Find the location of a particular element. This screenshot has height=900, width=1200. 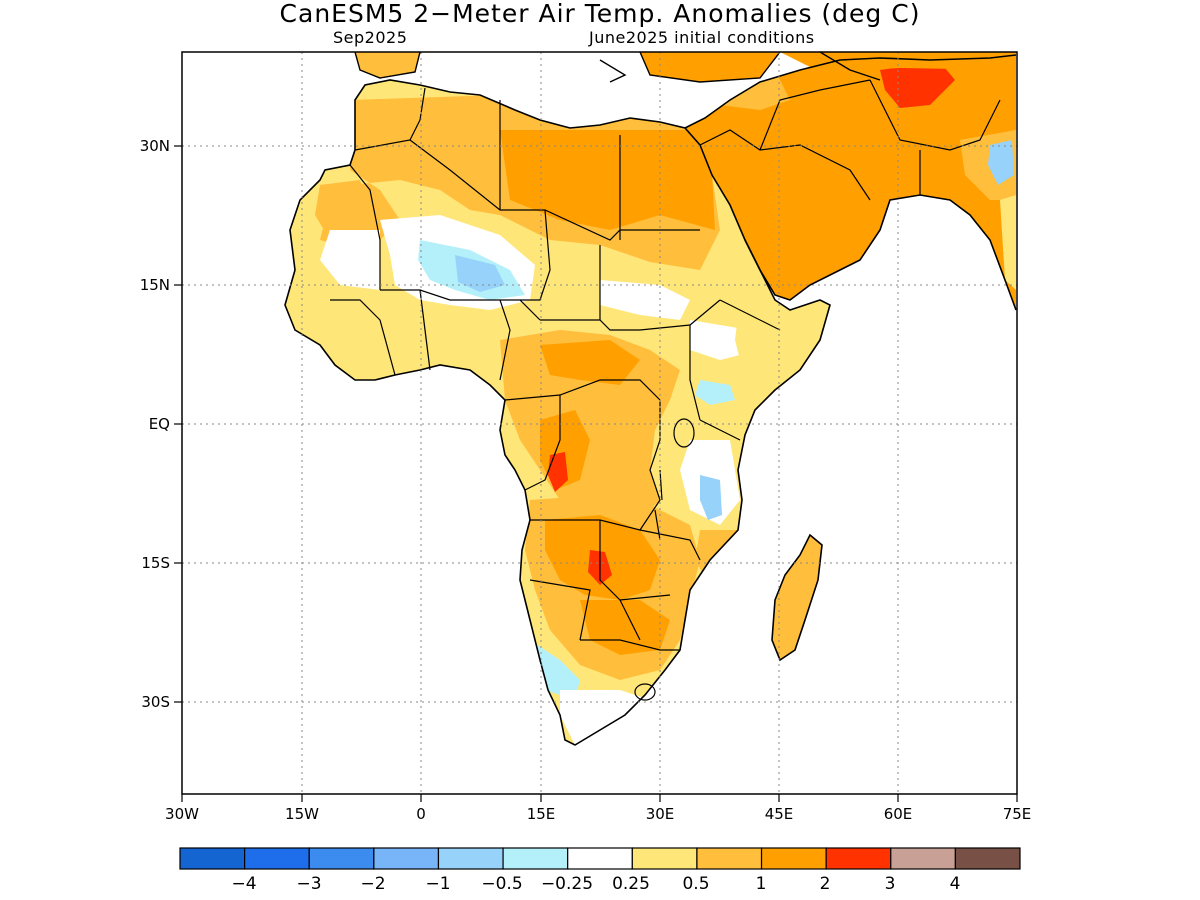

colorbar-label: 1 is located at coordinates (761, 884).